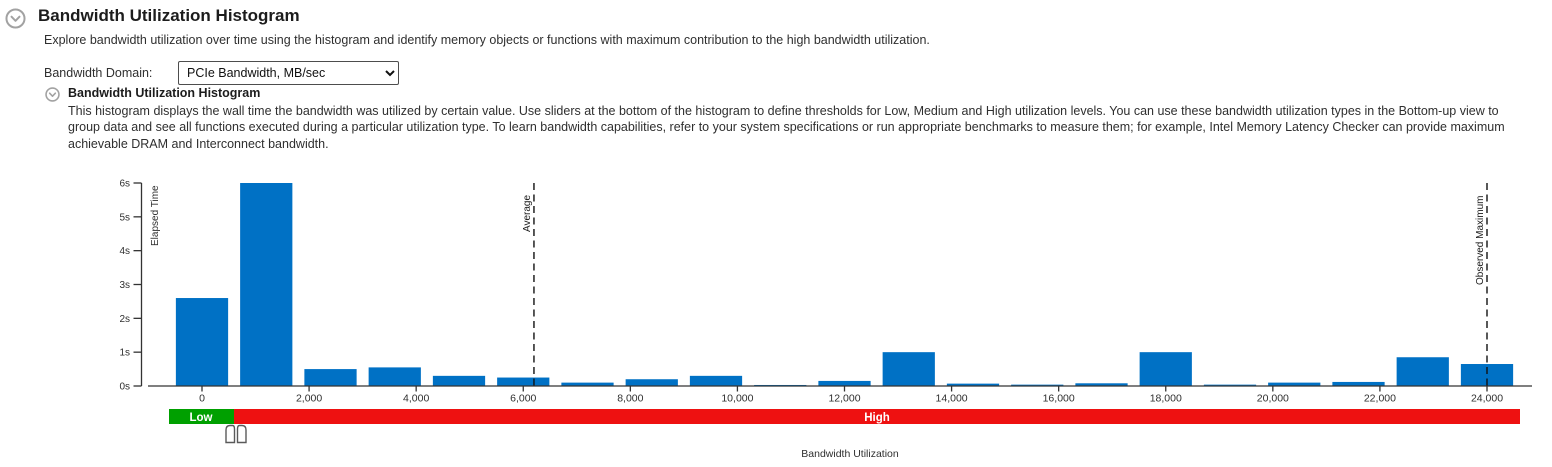 This screenshot has height=467, width=1552. What do you see at coordinates (288, 73) in the screenshot?
I see `bandwidth-domain-select: PCIe Bandwidth, MB/sec` at bounding box center [288, 73].